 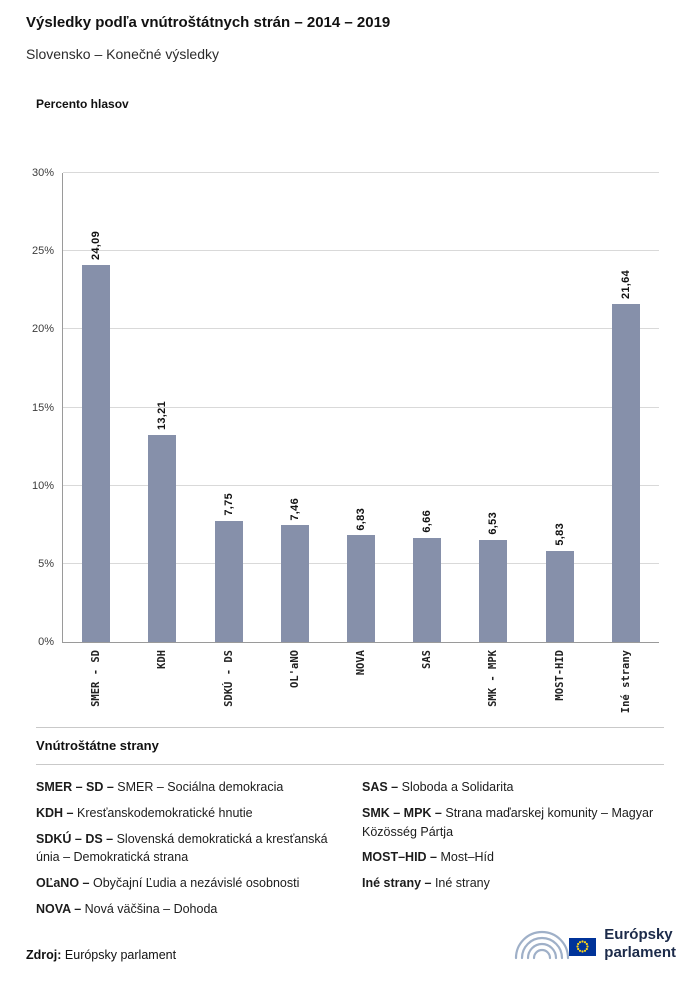 What do you see at coordinates (82, 104) in the screenshot?
I see `chart-y-axis-title: Percento hlasov` at bounding box center [82, 104].